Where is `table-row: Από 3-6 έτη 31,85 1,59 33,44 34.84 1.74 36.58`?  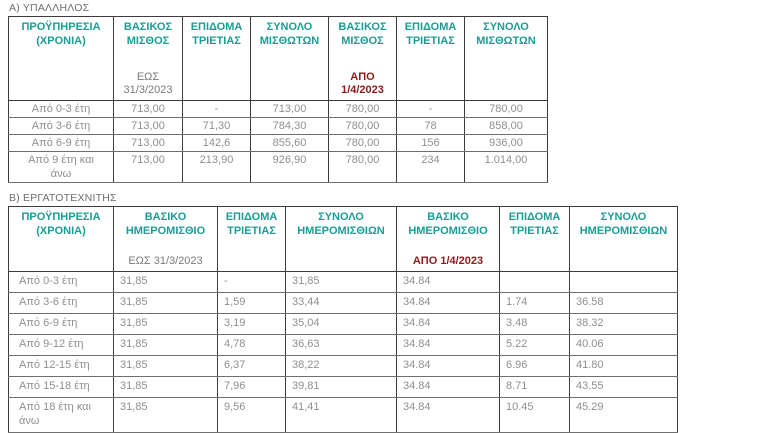
table-row: Από 3-6 έτη 31,85 1,59 33,44 34.84 1.74 36.58 is located at coordinates (343, 303).